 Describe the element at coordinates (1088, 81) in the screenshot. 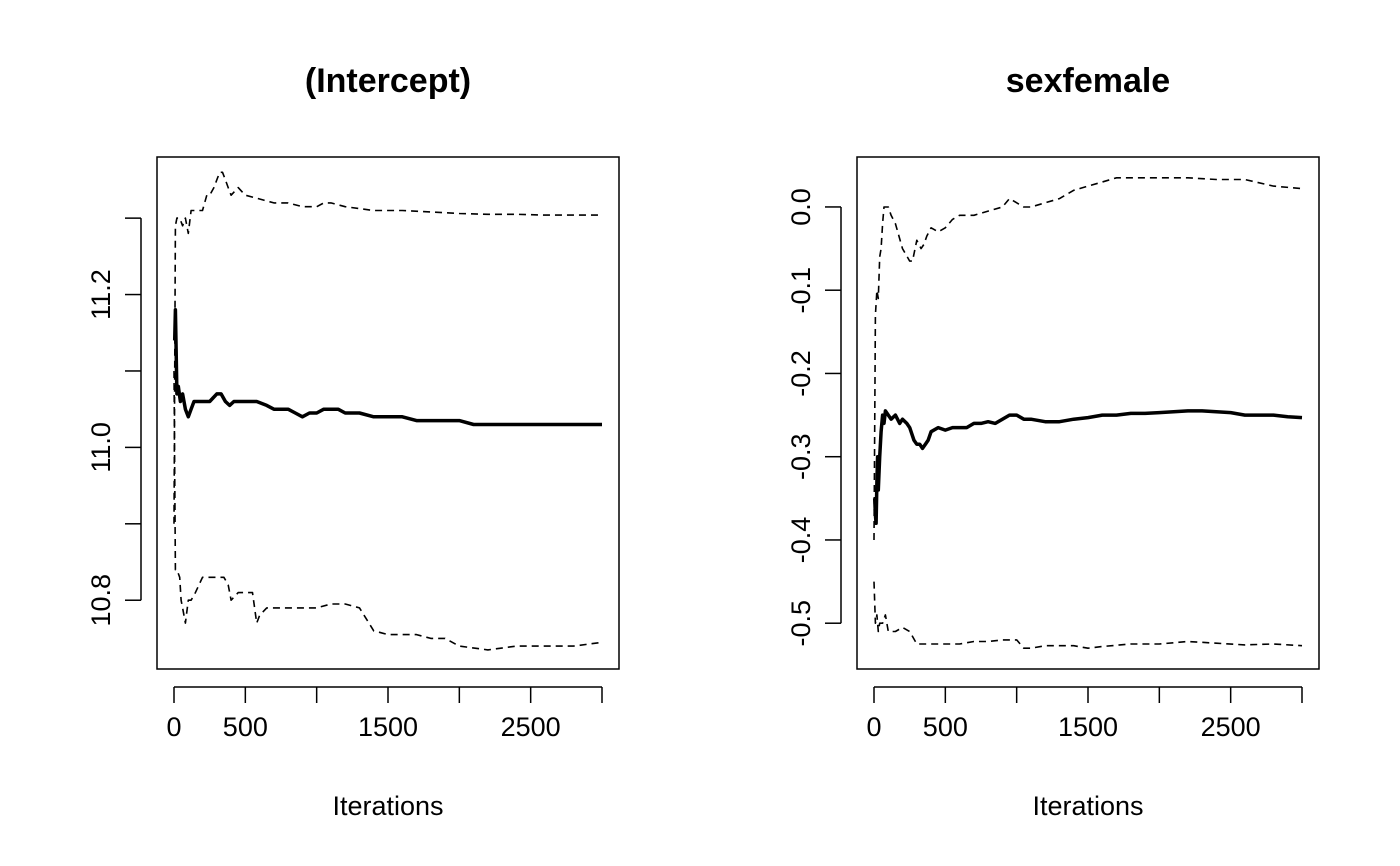

I see `chart-title: sexfemale` at that location.